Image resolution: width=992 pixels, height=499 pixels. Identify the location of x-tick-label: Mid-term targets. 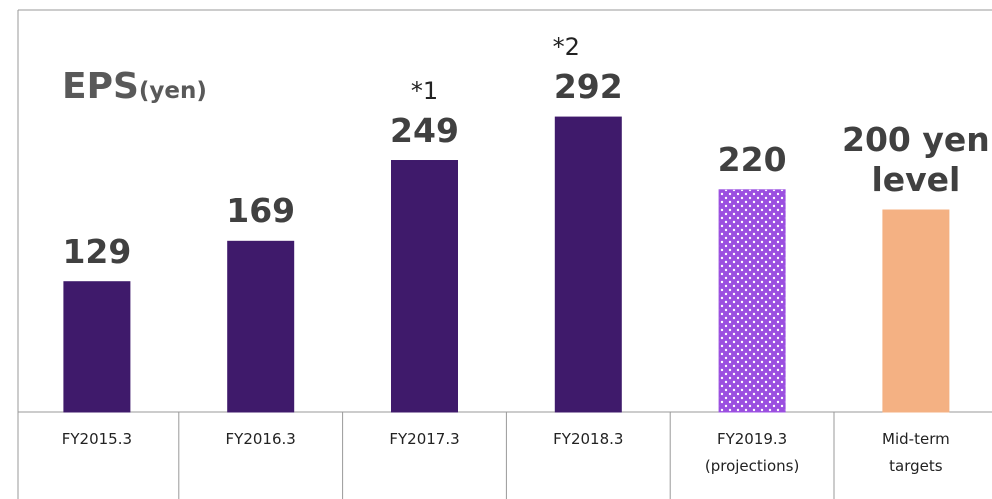
(916, 452).